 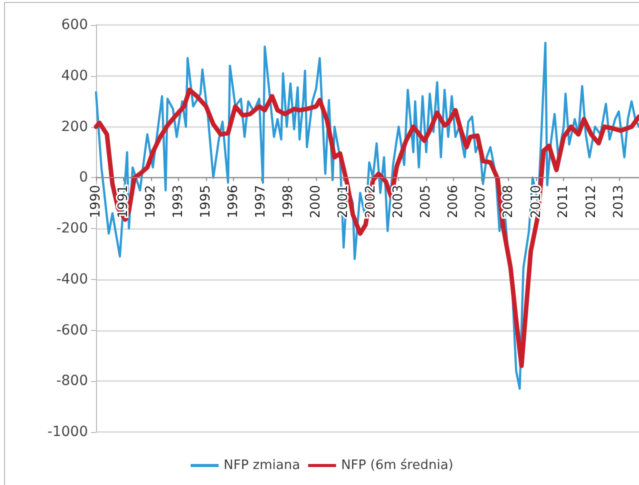 What do you see at coordinates (454, 201) in the screenshot?
I see `x-tick-label: 2006` at bounding box center [454, 201].